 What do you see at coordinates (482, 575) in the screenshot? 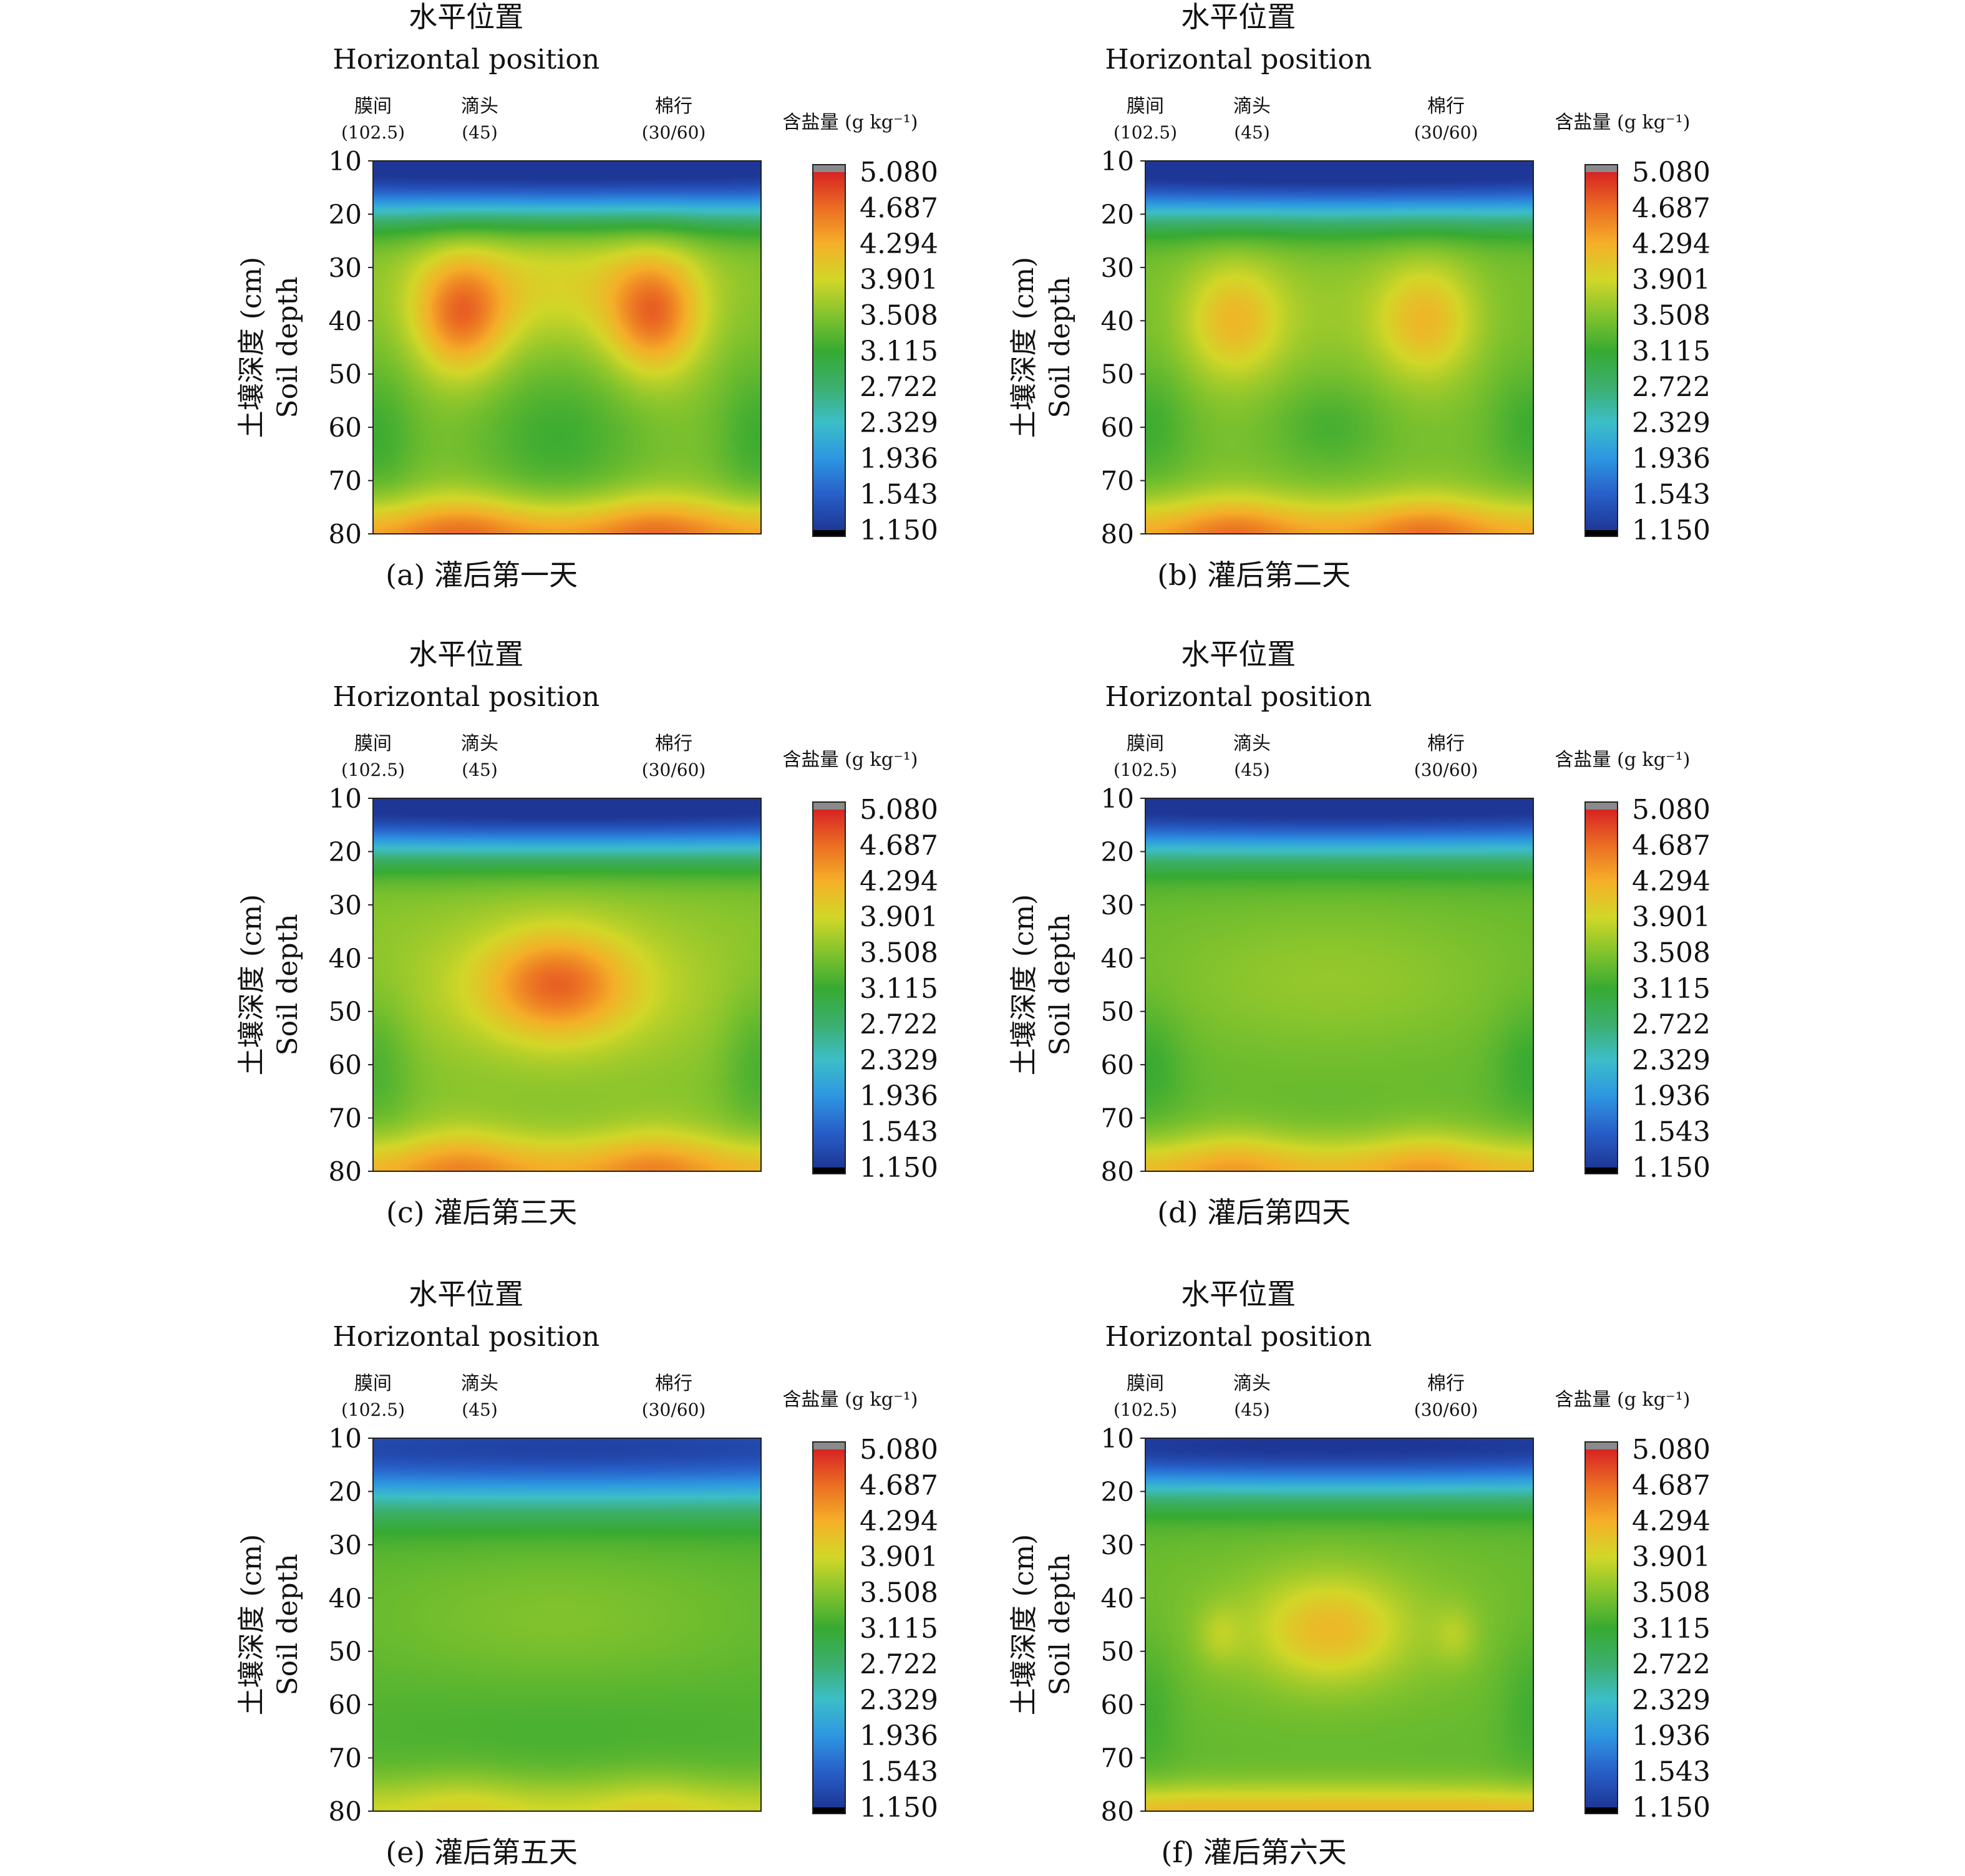
I see `panel-caption: (a) 灌后第一天` at bounding box center [482, 575].